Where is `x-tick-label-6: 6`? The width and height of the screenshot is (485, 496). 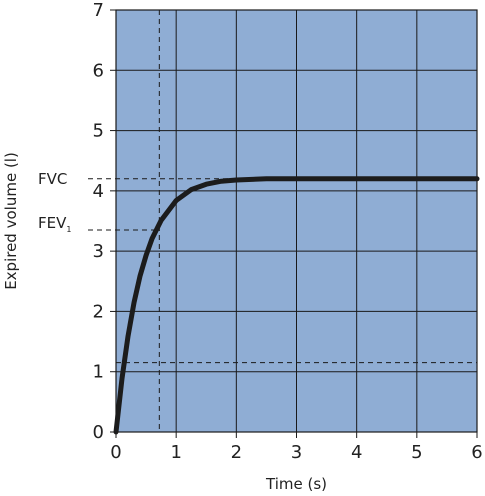 x-tick-label-6: 6 is located at coordinates (476, 452).